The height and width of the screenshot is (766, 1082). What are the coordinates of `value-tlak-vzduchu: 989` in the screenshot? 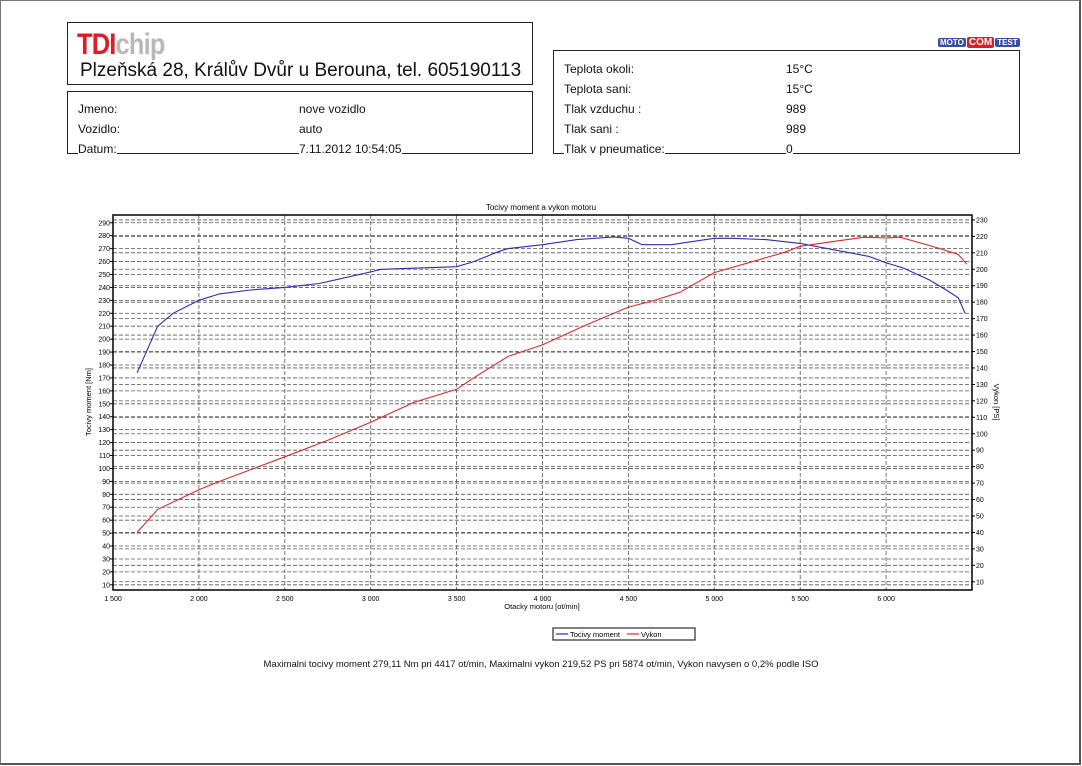 It's located at (796, 109).